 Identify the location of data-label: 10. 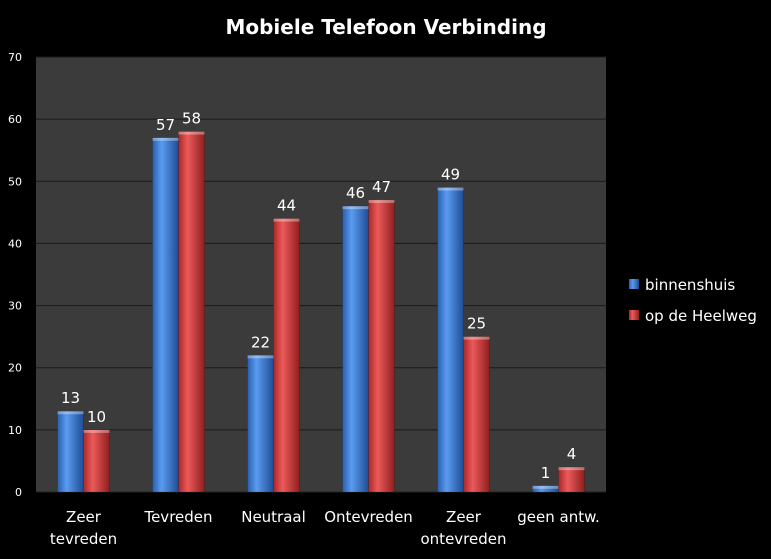
(96, 417).